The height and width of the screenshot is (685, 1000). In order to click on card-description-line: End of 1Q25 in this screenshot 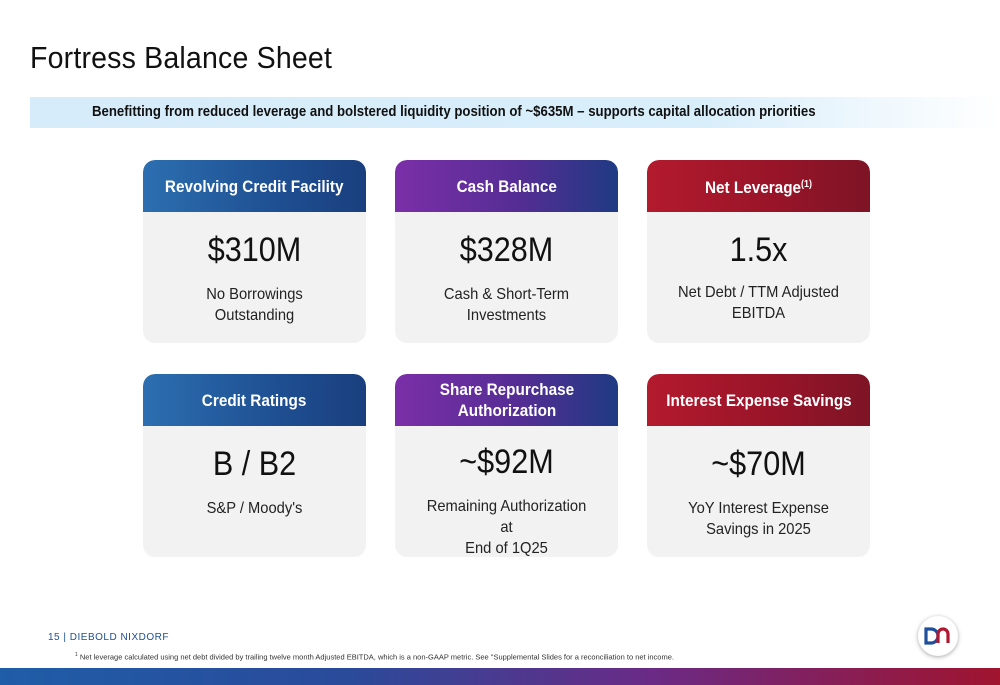, I will do `click(506, 548)`.